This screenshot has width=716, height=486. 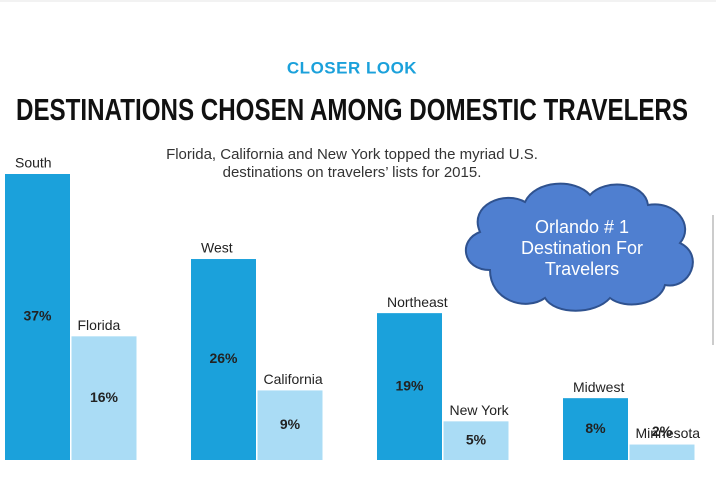 What do you see at coordinates (582, 248) in the screenshot?
I see `callout-text: Destination For` at bounding box center [582, 248].